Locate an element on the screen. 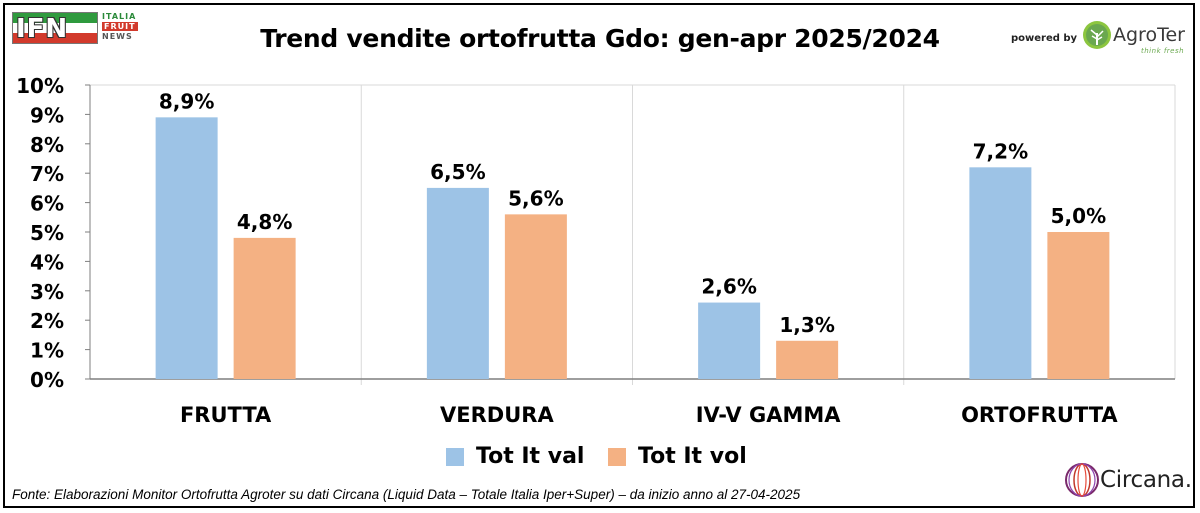 The image size is (1200, 513). ifn-line-2: FRUIT is located at coordinates (120, 26).